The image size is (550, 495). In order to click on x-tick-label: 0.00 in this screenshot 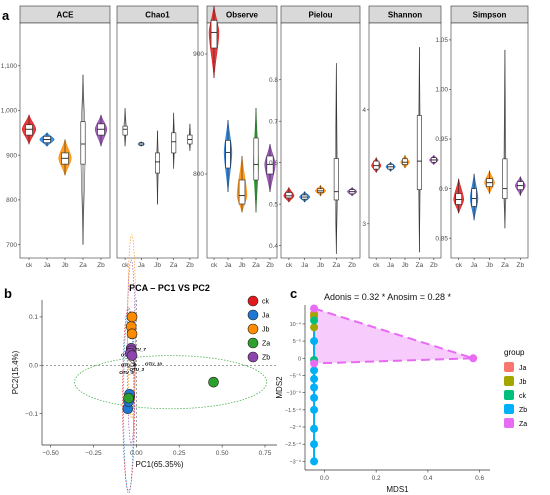, I will do `click(136, 453)`.